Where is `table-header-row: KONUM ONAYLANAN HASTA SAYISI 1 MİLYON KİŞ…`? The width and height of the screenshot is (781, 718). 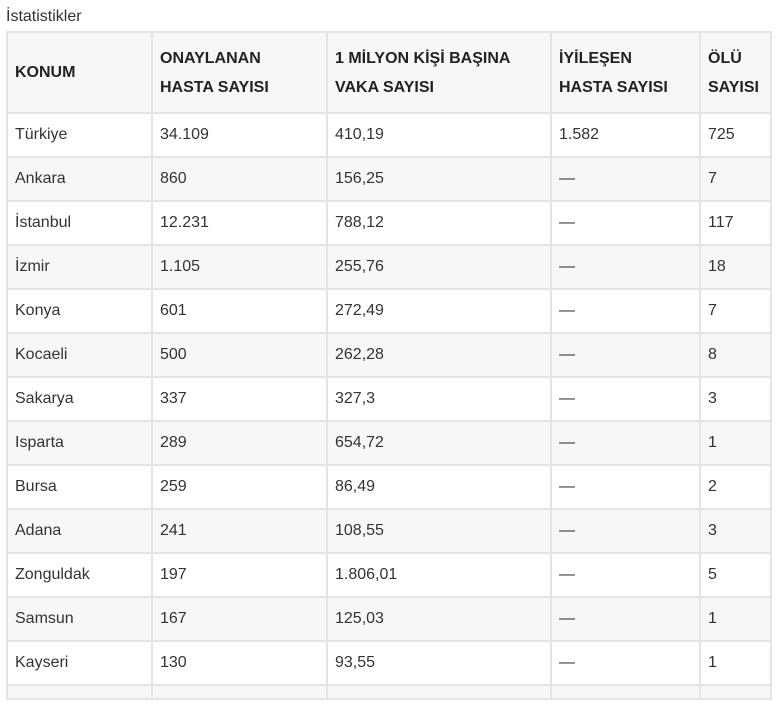 table-header-row: KONUM ONAYLANAN HASTA SAYISI 1 MİLYON KİŞ… is located at coordinates (389, 72).